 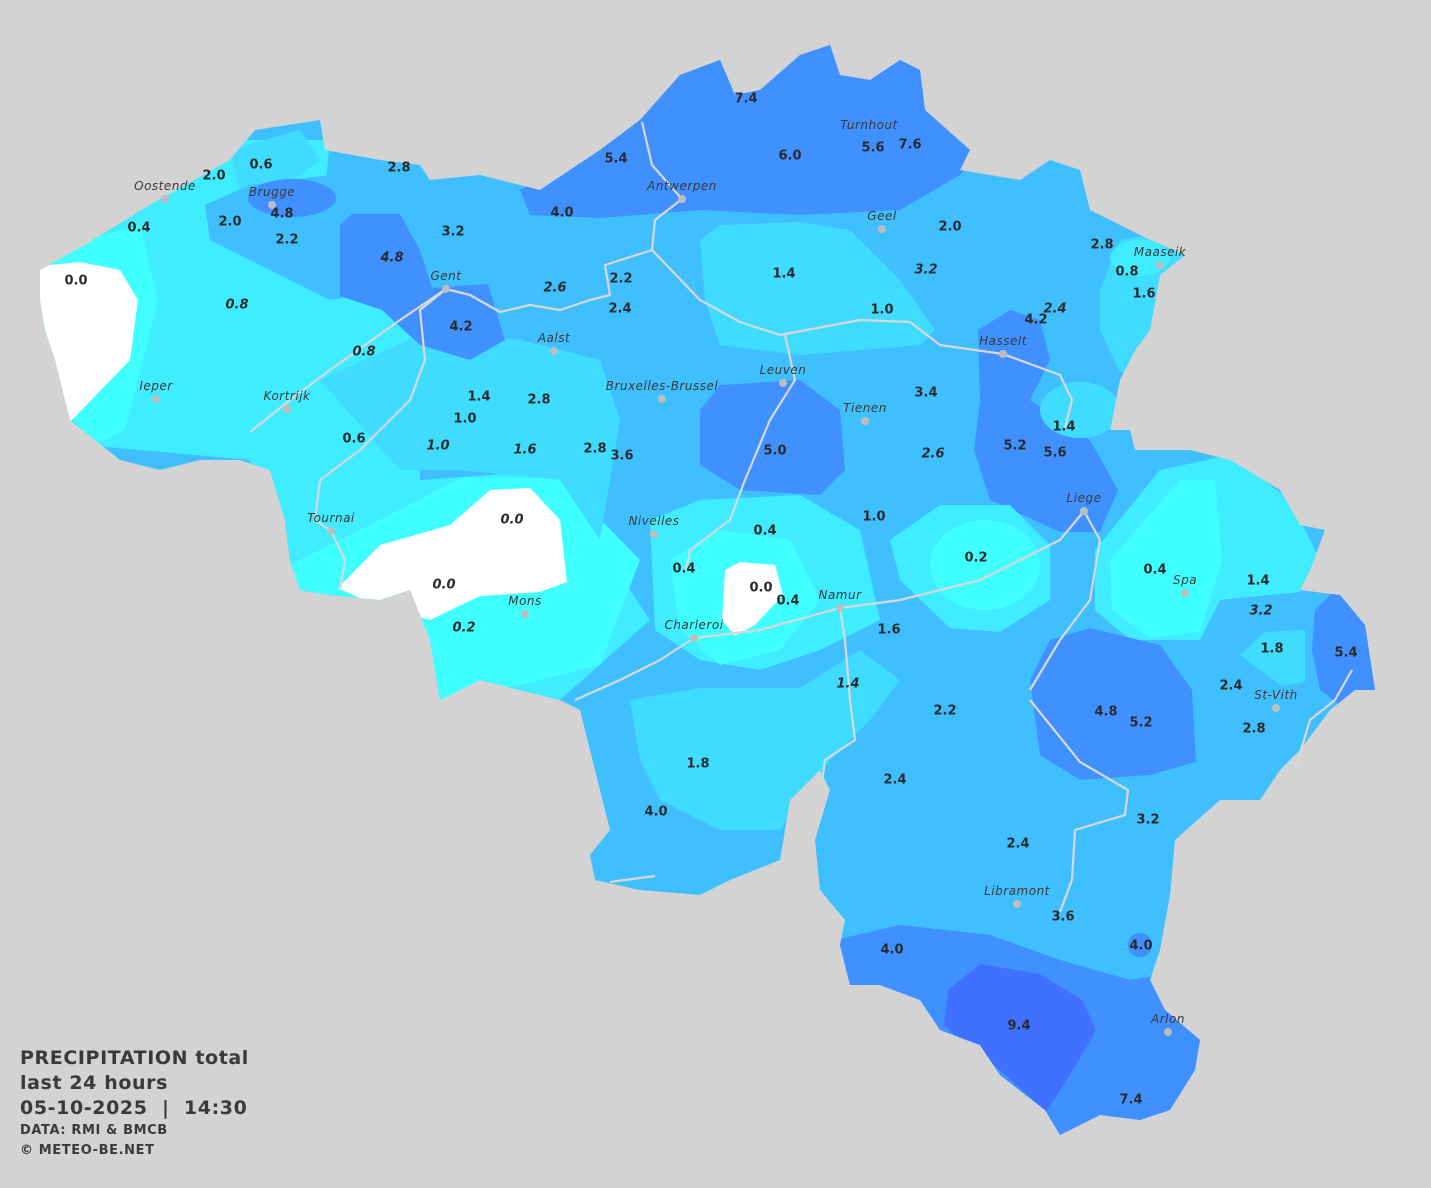 I want to click on city-name: Leuven, so click(x=783, y=370).